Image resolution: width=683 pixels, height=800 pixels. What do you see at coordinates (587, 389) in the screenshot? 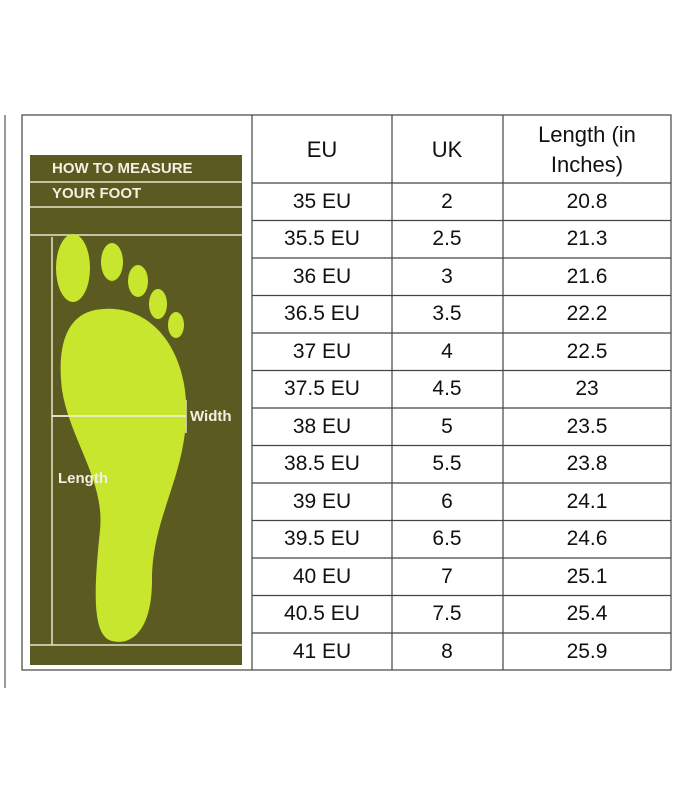
I see `table-cell: 23` at bounding box center [587, 389].